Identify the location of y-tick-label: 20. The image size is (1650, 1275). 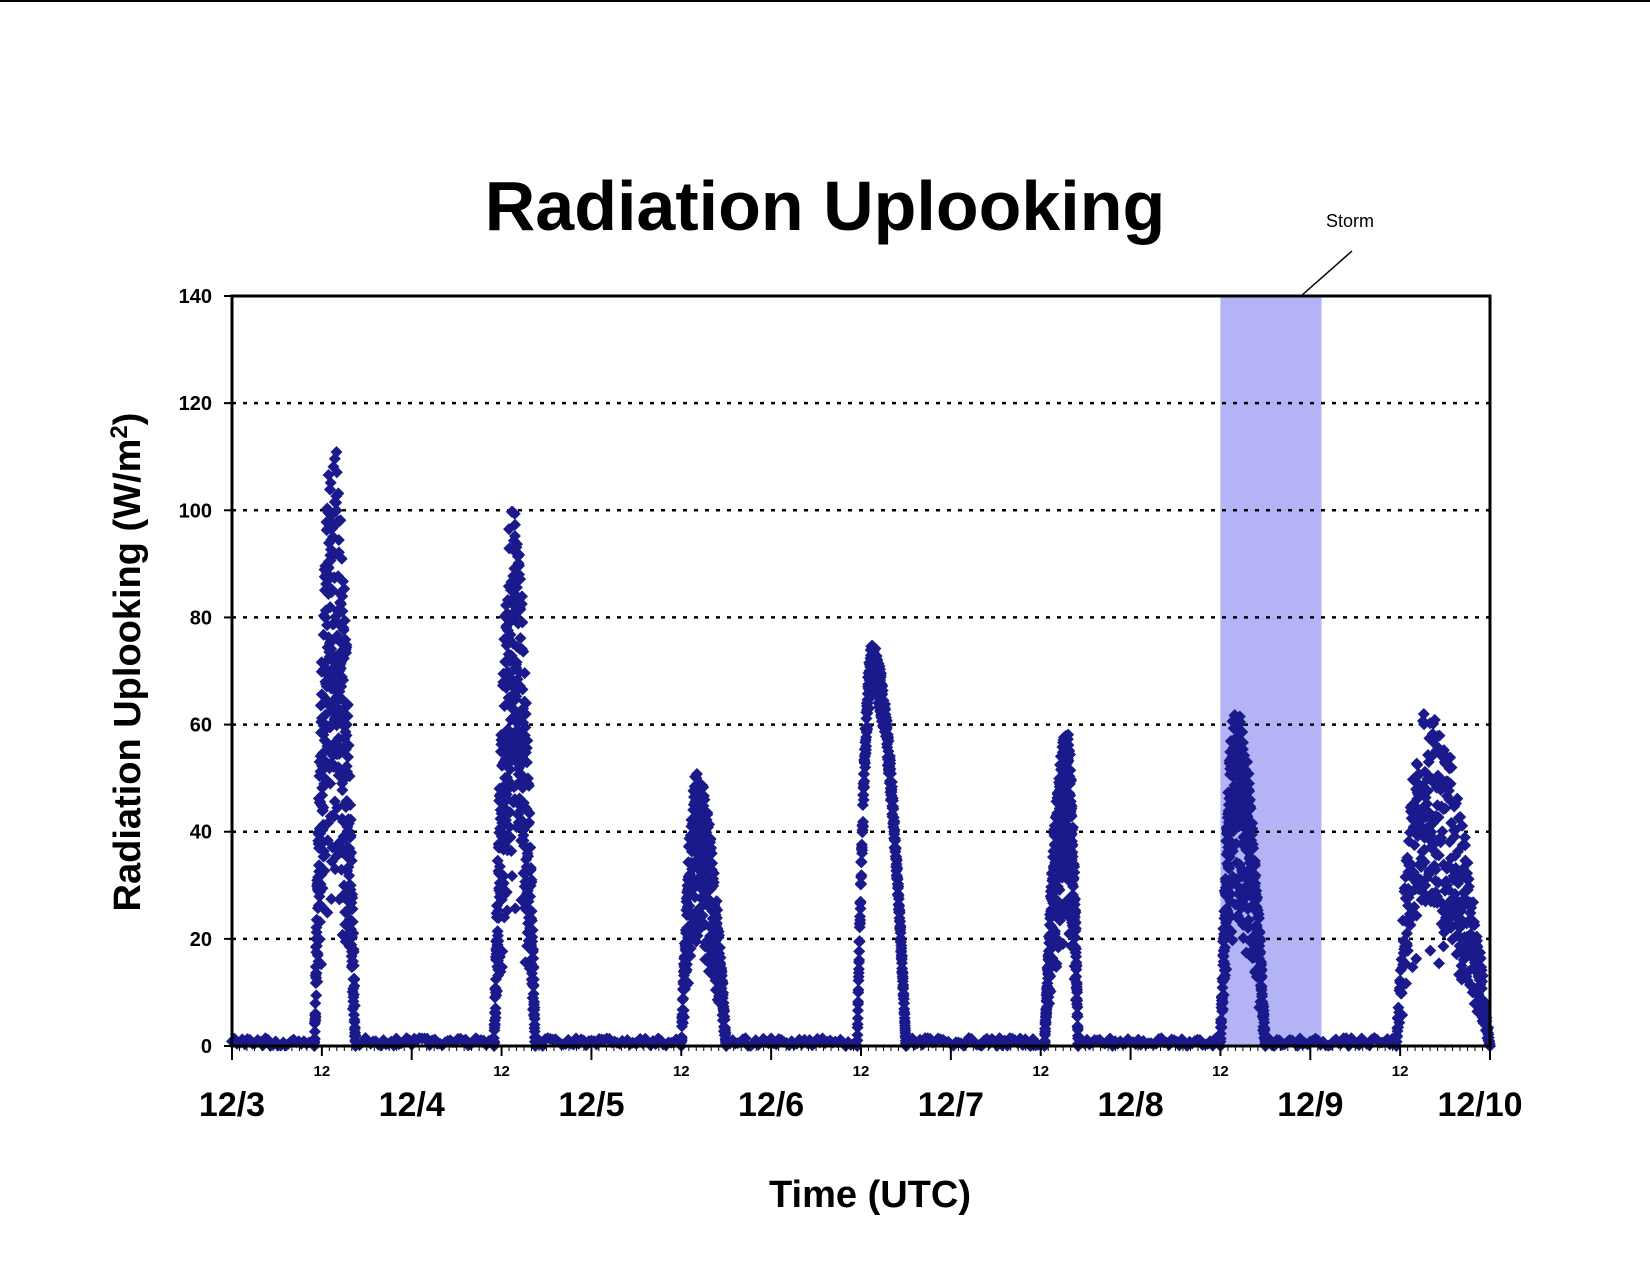
(201, 940).